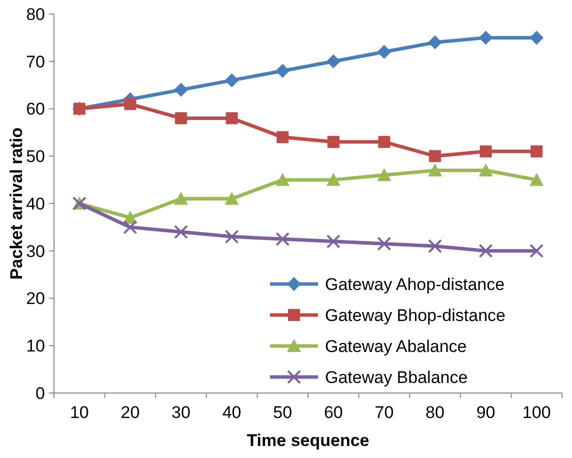  What do you see at coordinates (435, 412) in the screenshot?
I see `x-tick-label: 80` at bounding box center [435, 412].